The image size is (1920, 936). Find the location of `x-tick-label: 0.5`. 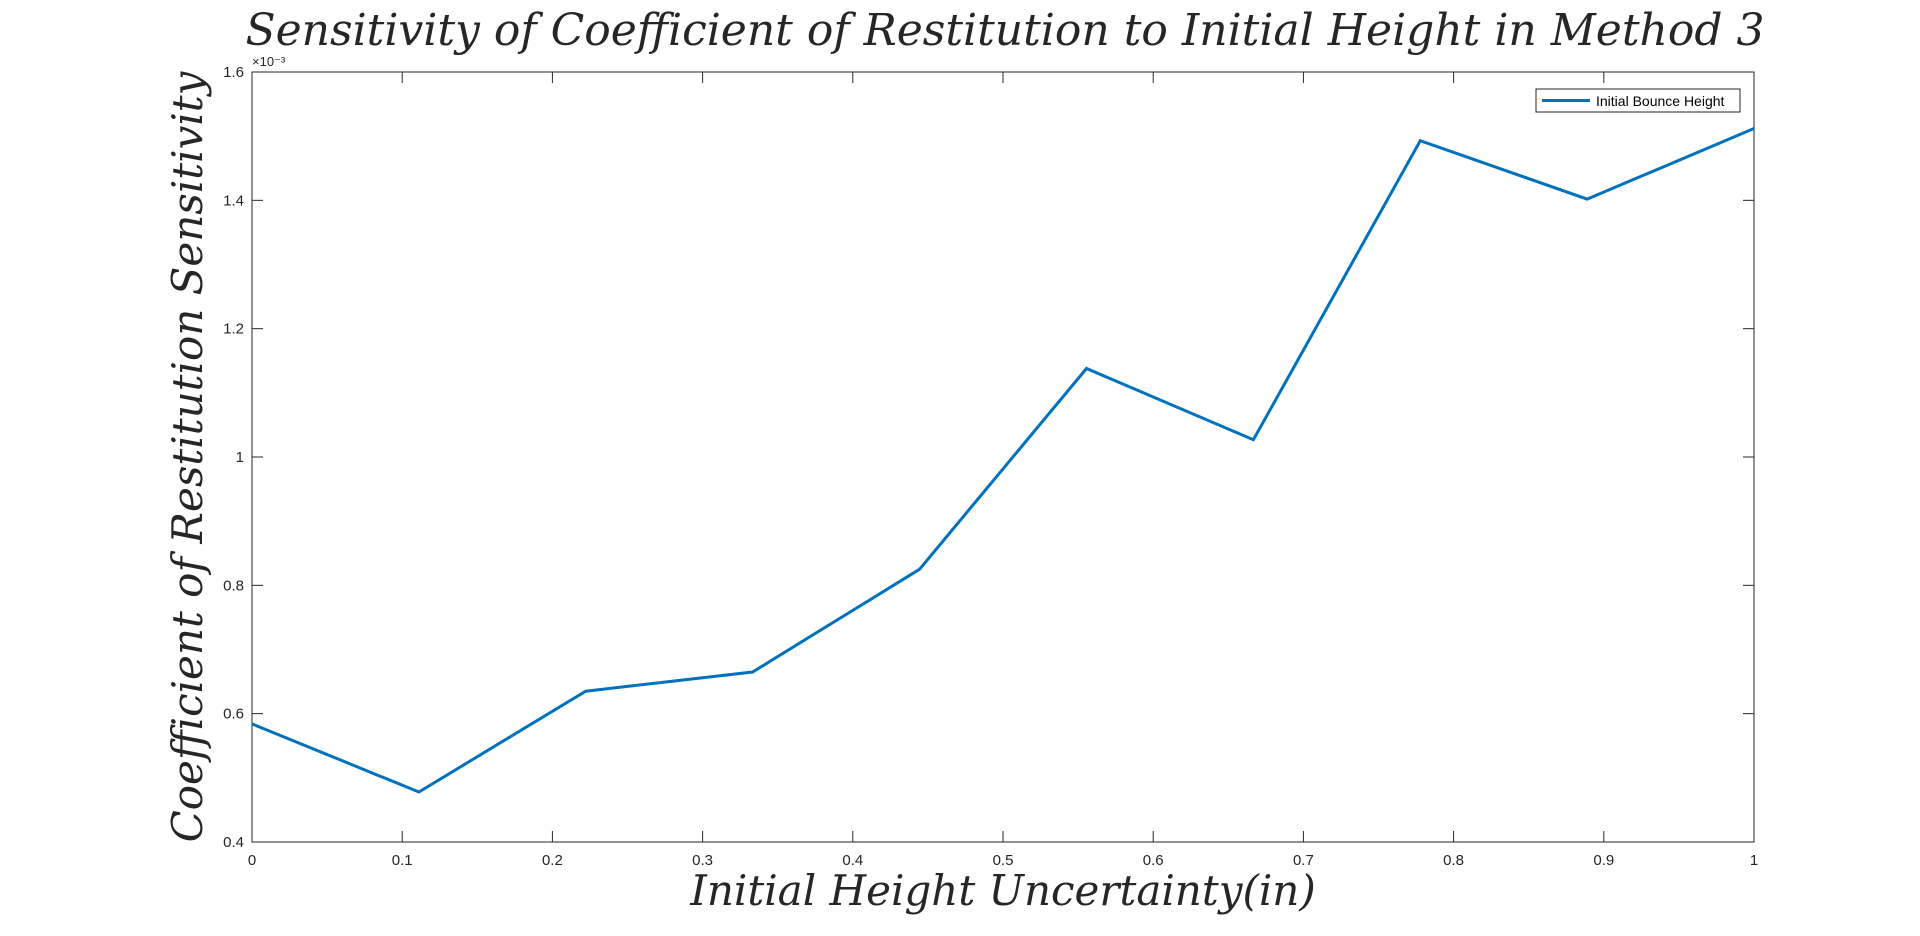

x-tick-label: 0.5 is located at coordinates (1003, 860).